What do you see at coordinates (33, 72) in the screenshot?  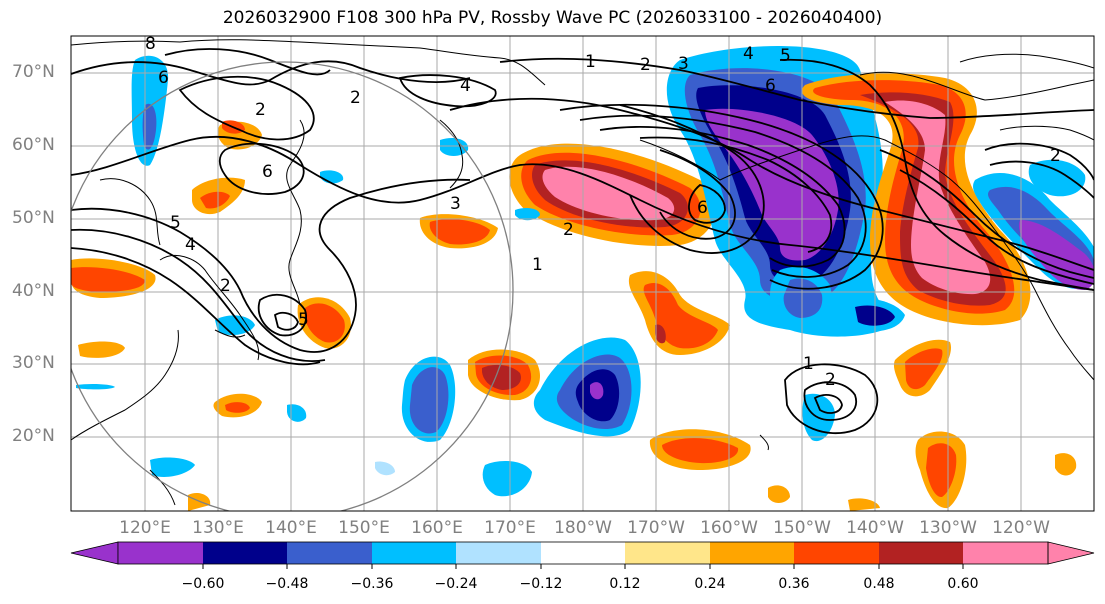 I see `lat-label: 70°N` at bounding box center [33, 72].